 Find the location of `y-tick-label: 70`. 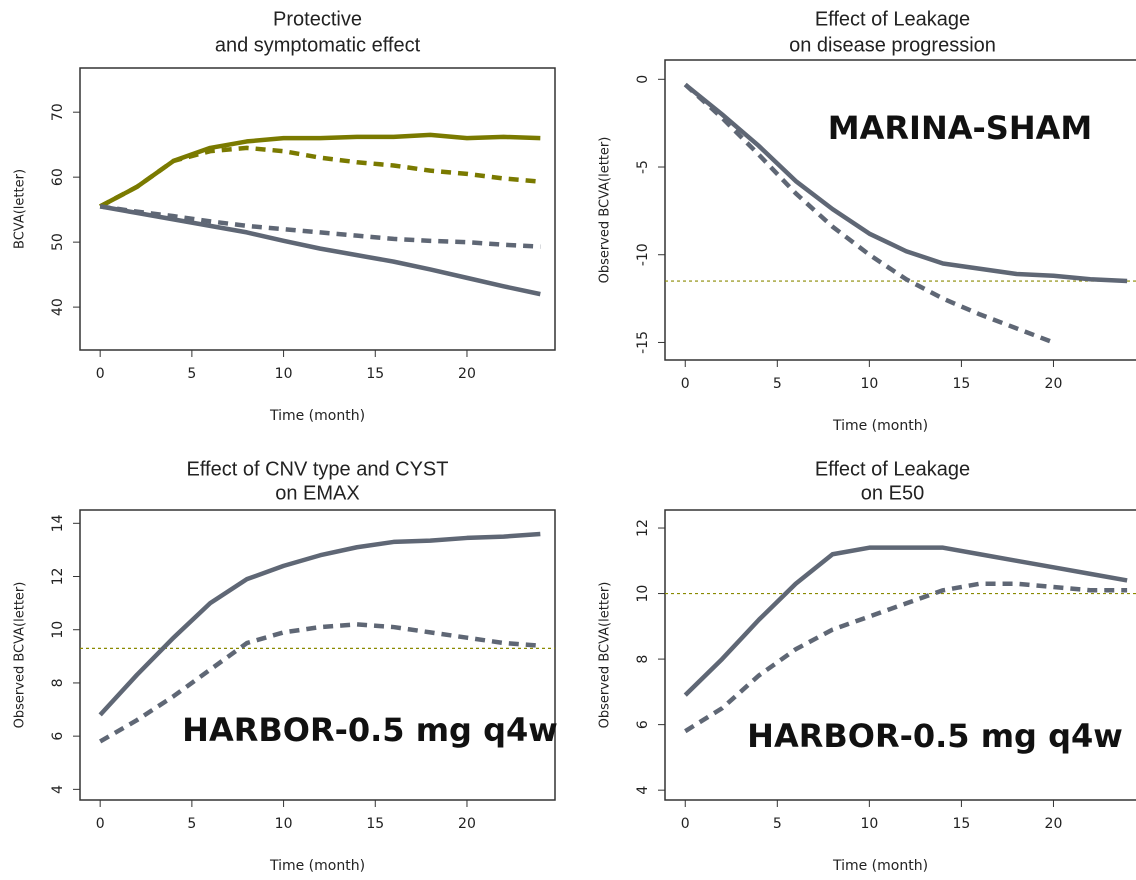

y-tick-label: 70 is located at coordinates (58, 112).